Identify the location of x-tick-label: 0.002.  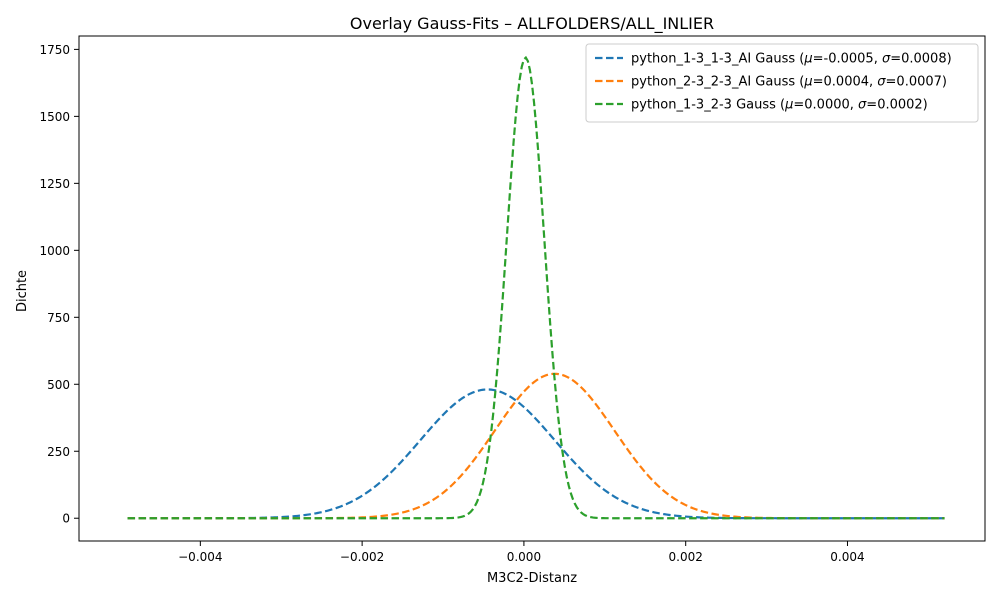
(686, 557).